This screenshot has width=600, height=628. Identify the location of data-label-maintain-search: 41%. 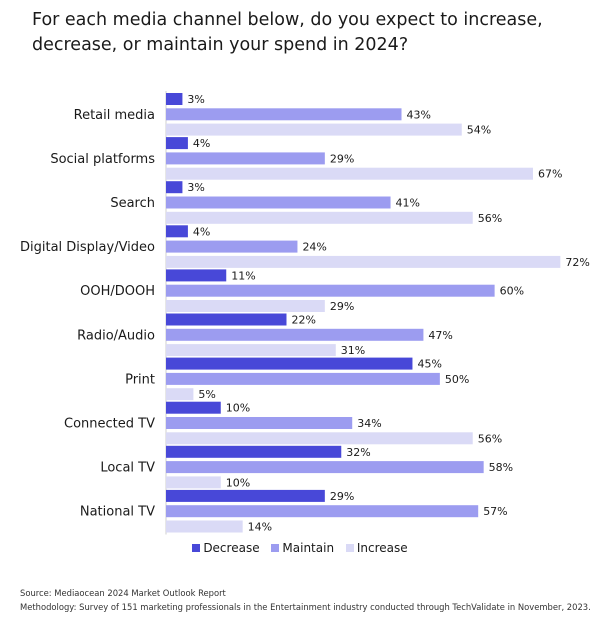
(408, 203).